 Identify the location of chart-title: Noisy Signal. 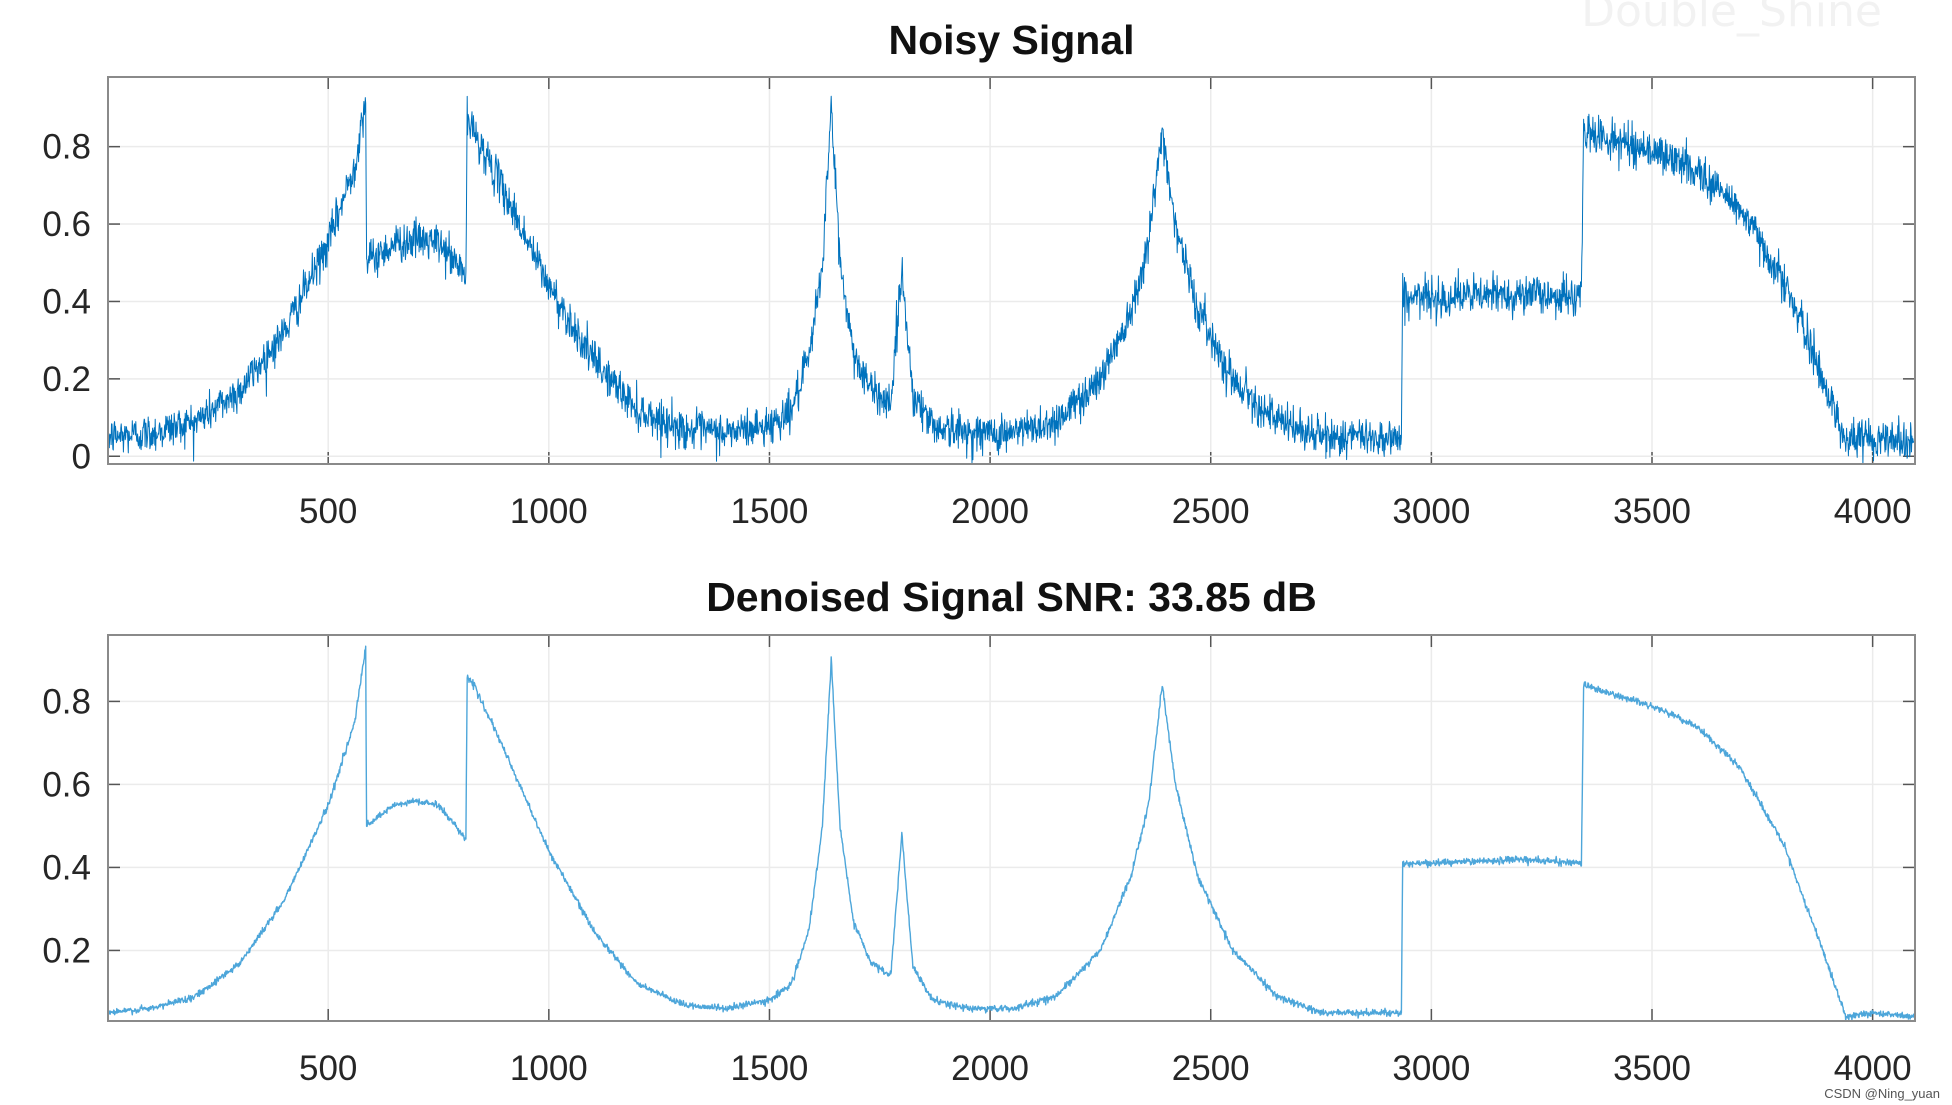
(1011, 40).